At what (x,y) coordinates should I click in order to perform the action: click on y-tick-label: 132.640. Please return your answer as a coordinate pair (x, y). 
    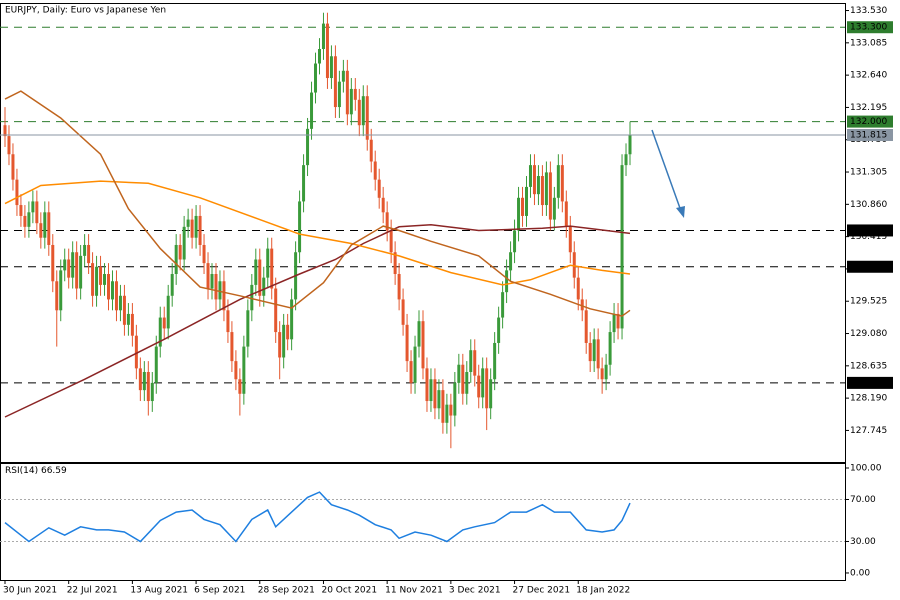
    Looking at the image, I should click on (868, 76).